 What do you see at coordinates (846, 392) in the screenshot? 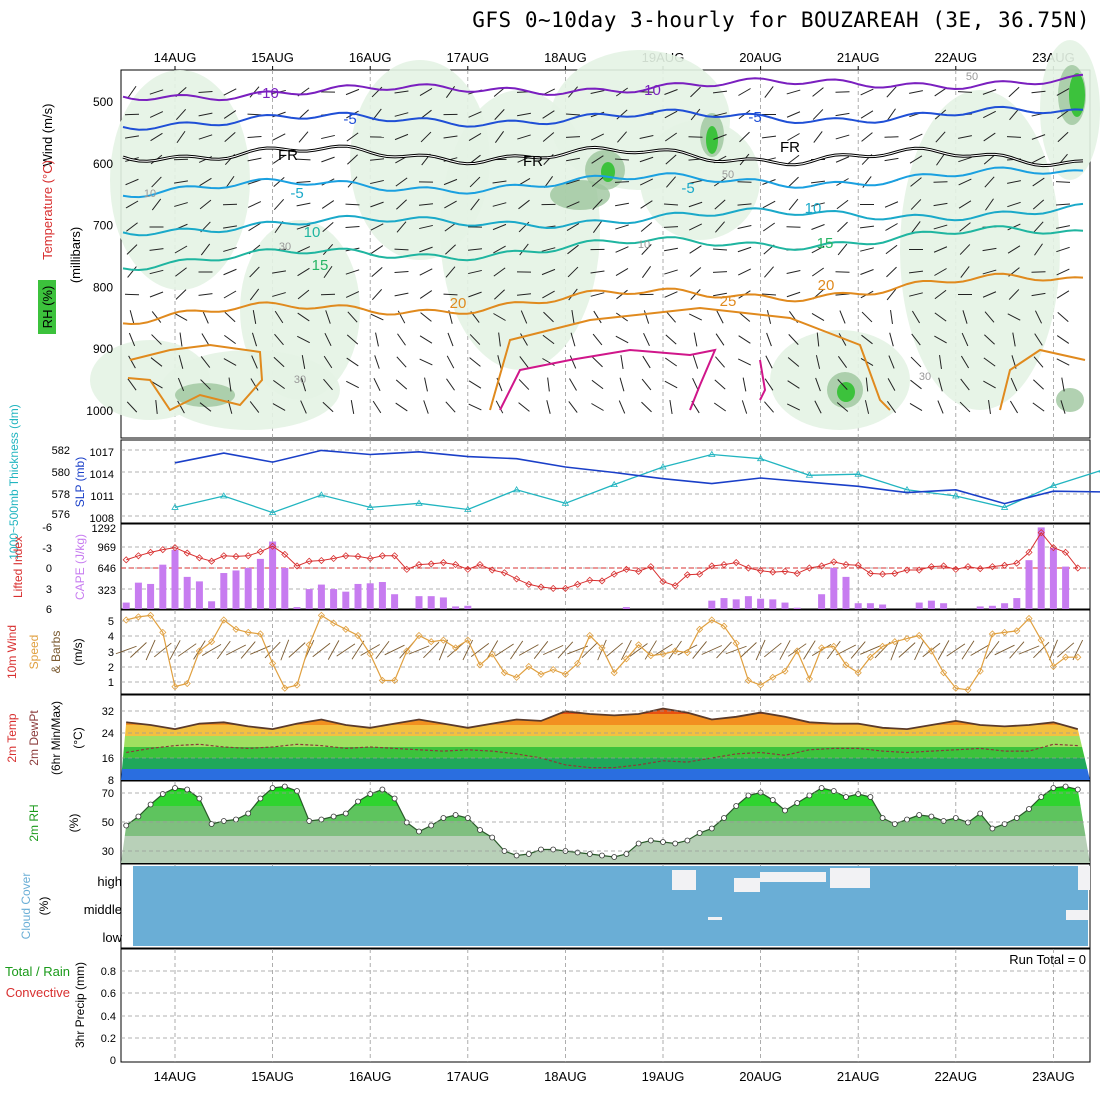
I see `rh-shading-bright` at bounding box center [846, 392].